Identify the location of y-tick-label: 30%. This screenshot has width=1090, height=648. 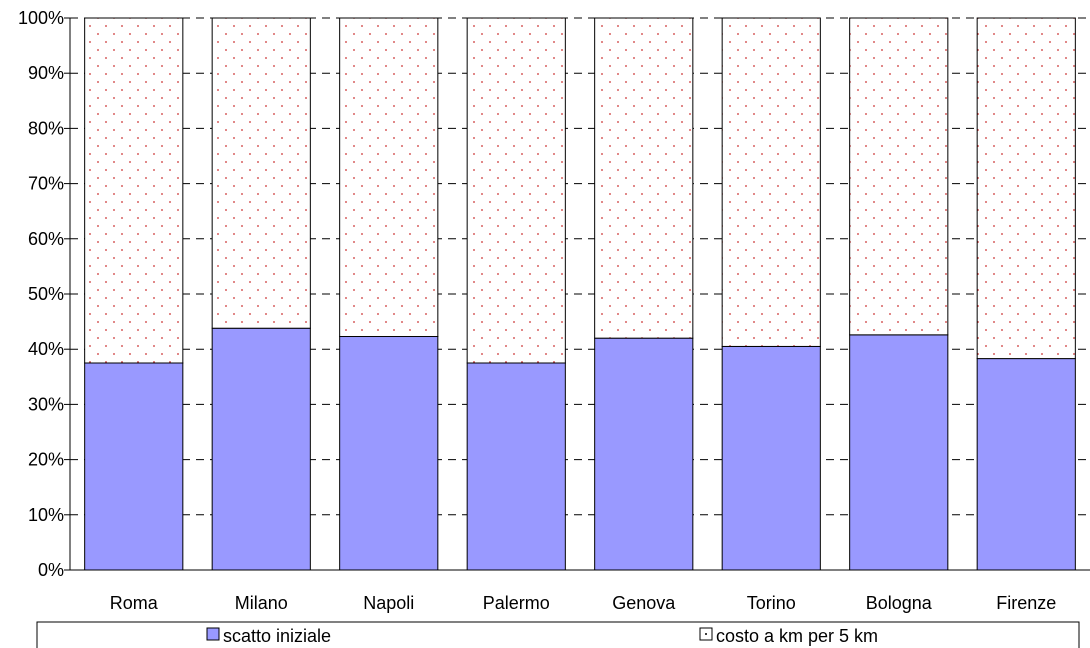
(46, 404).